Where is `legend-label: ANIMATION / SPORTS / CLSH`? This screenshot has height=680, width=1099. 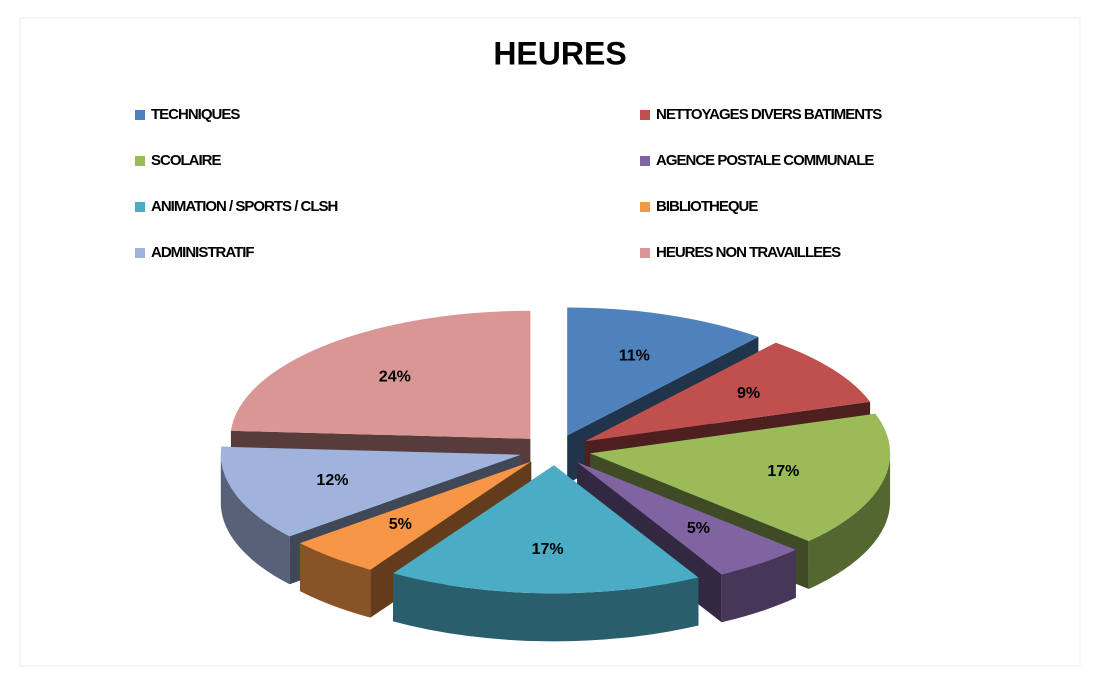 legend-label: ANIMATION / SPORTS / CLSH is located at coordinates (244, 206).